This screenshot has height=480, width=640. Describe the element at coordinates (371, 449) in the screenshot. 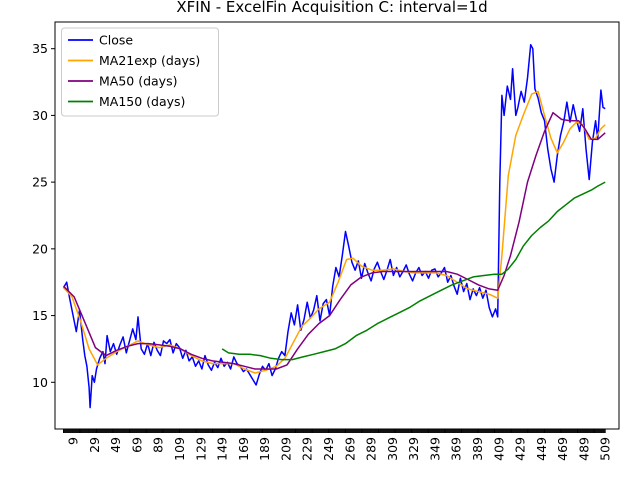

I see `x-tick-label-14: 289` at that location.